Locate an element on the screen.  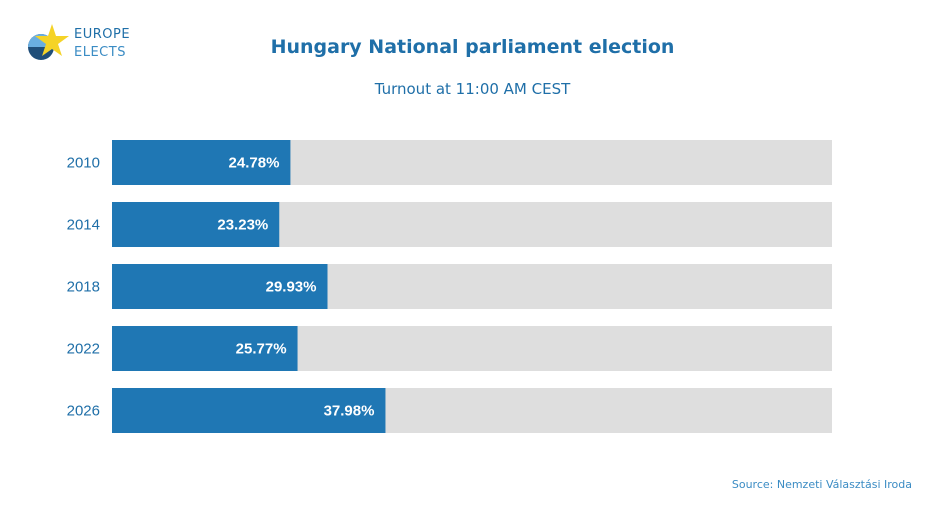
value-label-2026: 37.98% is located at coordinates (349, 411).